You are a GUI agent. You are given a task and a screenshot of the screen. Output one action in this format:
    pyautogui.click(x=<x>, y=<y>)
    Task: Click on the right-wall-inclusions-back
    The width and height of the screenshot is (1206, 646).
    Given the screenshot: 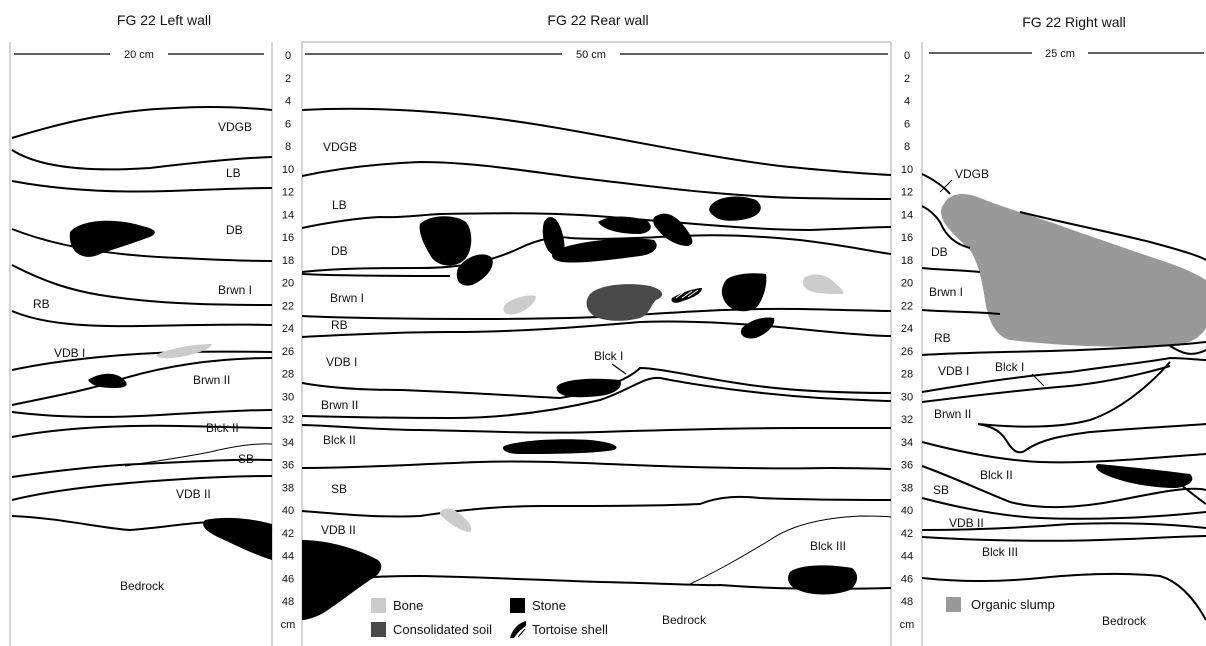 What is the action you would take?
    pyautogui.click(x=1073, y=270)
    